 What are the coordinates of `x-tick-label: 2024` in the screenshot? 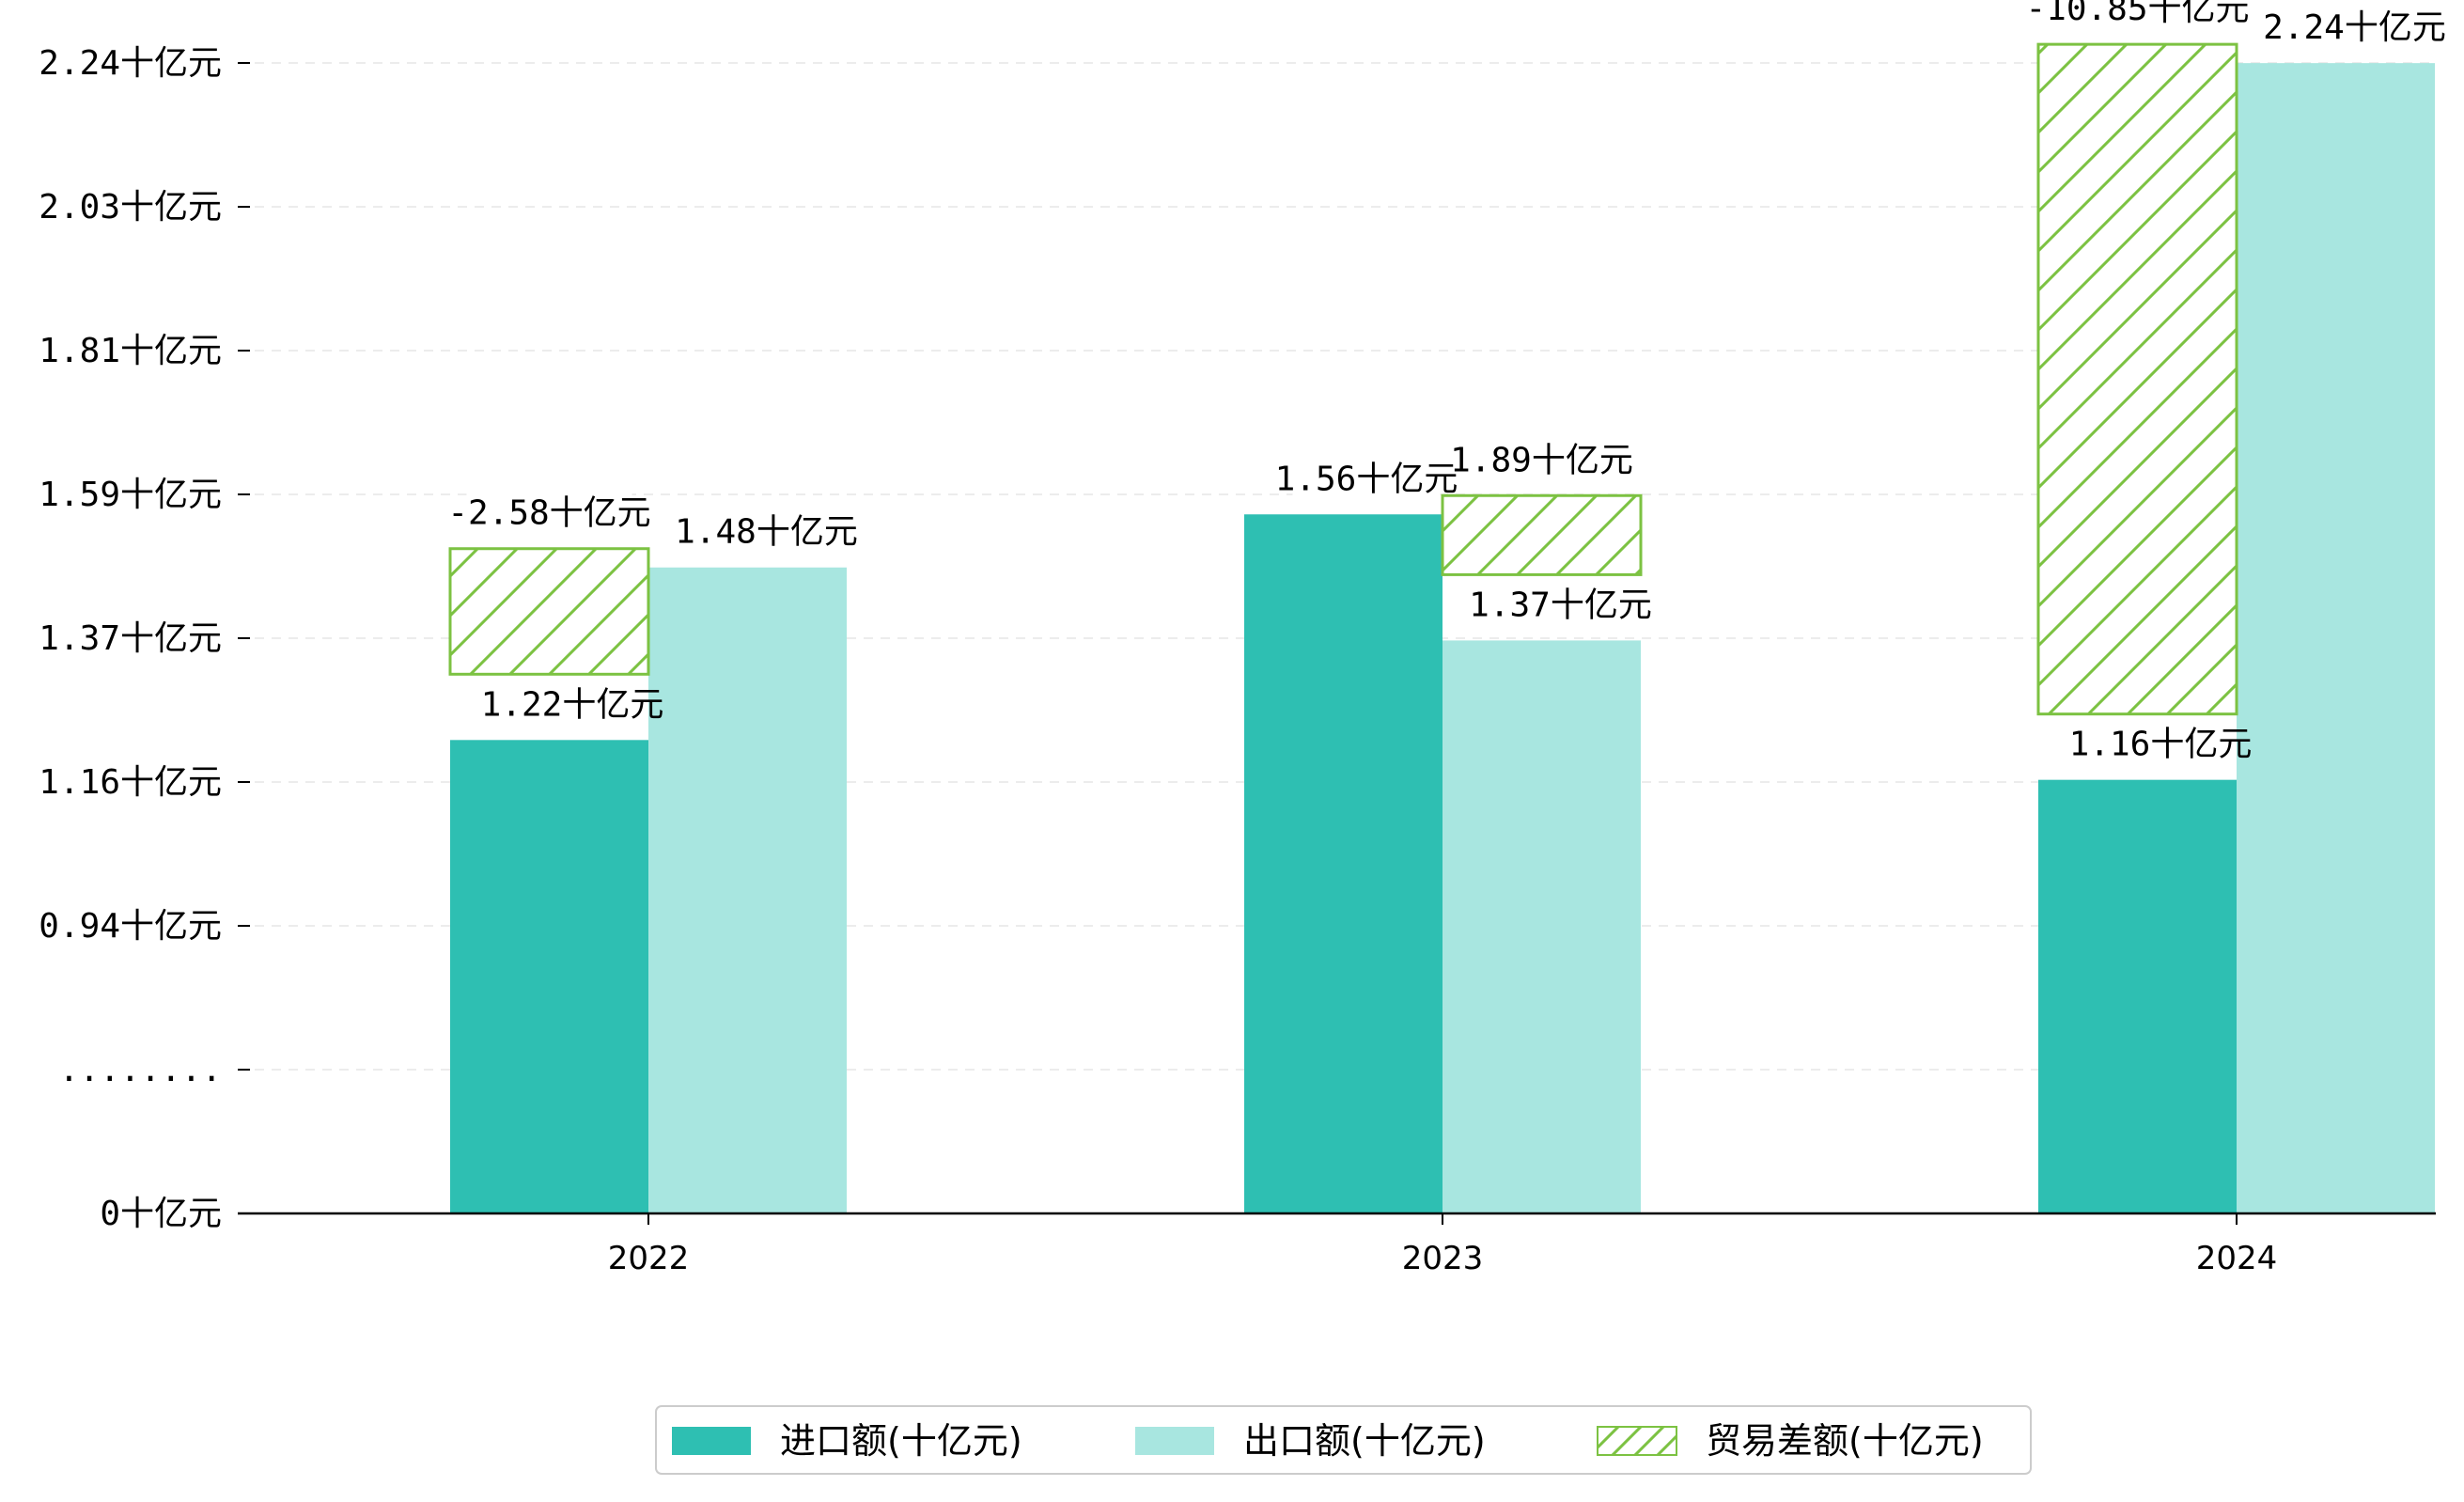 It's located at (2237, 1258).